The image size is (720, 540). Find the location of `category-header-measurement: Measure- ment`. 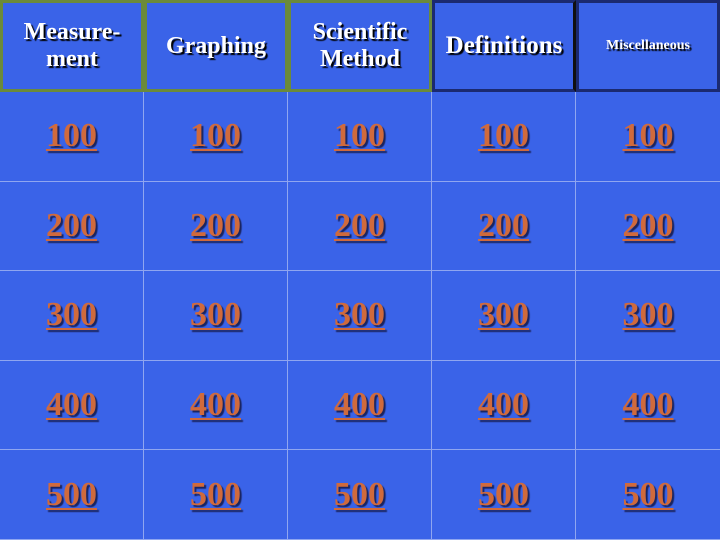

category-header-measurement: Measure- ment is located at coordinates (72, 46).